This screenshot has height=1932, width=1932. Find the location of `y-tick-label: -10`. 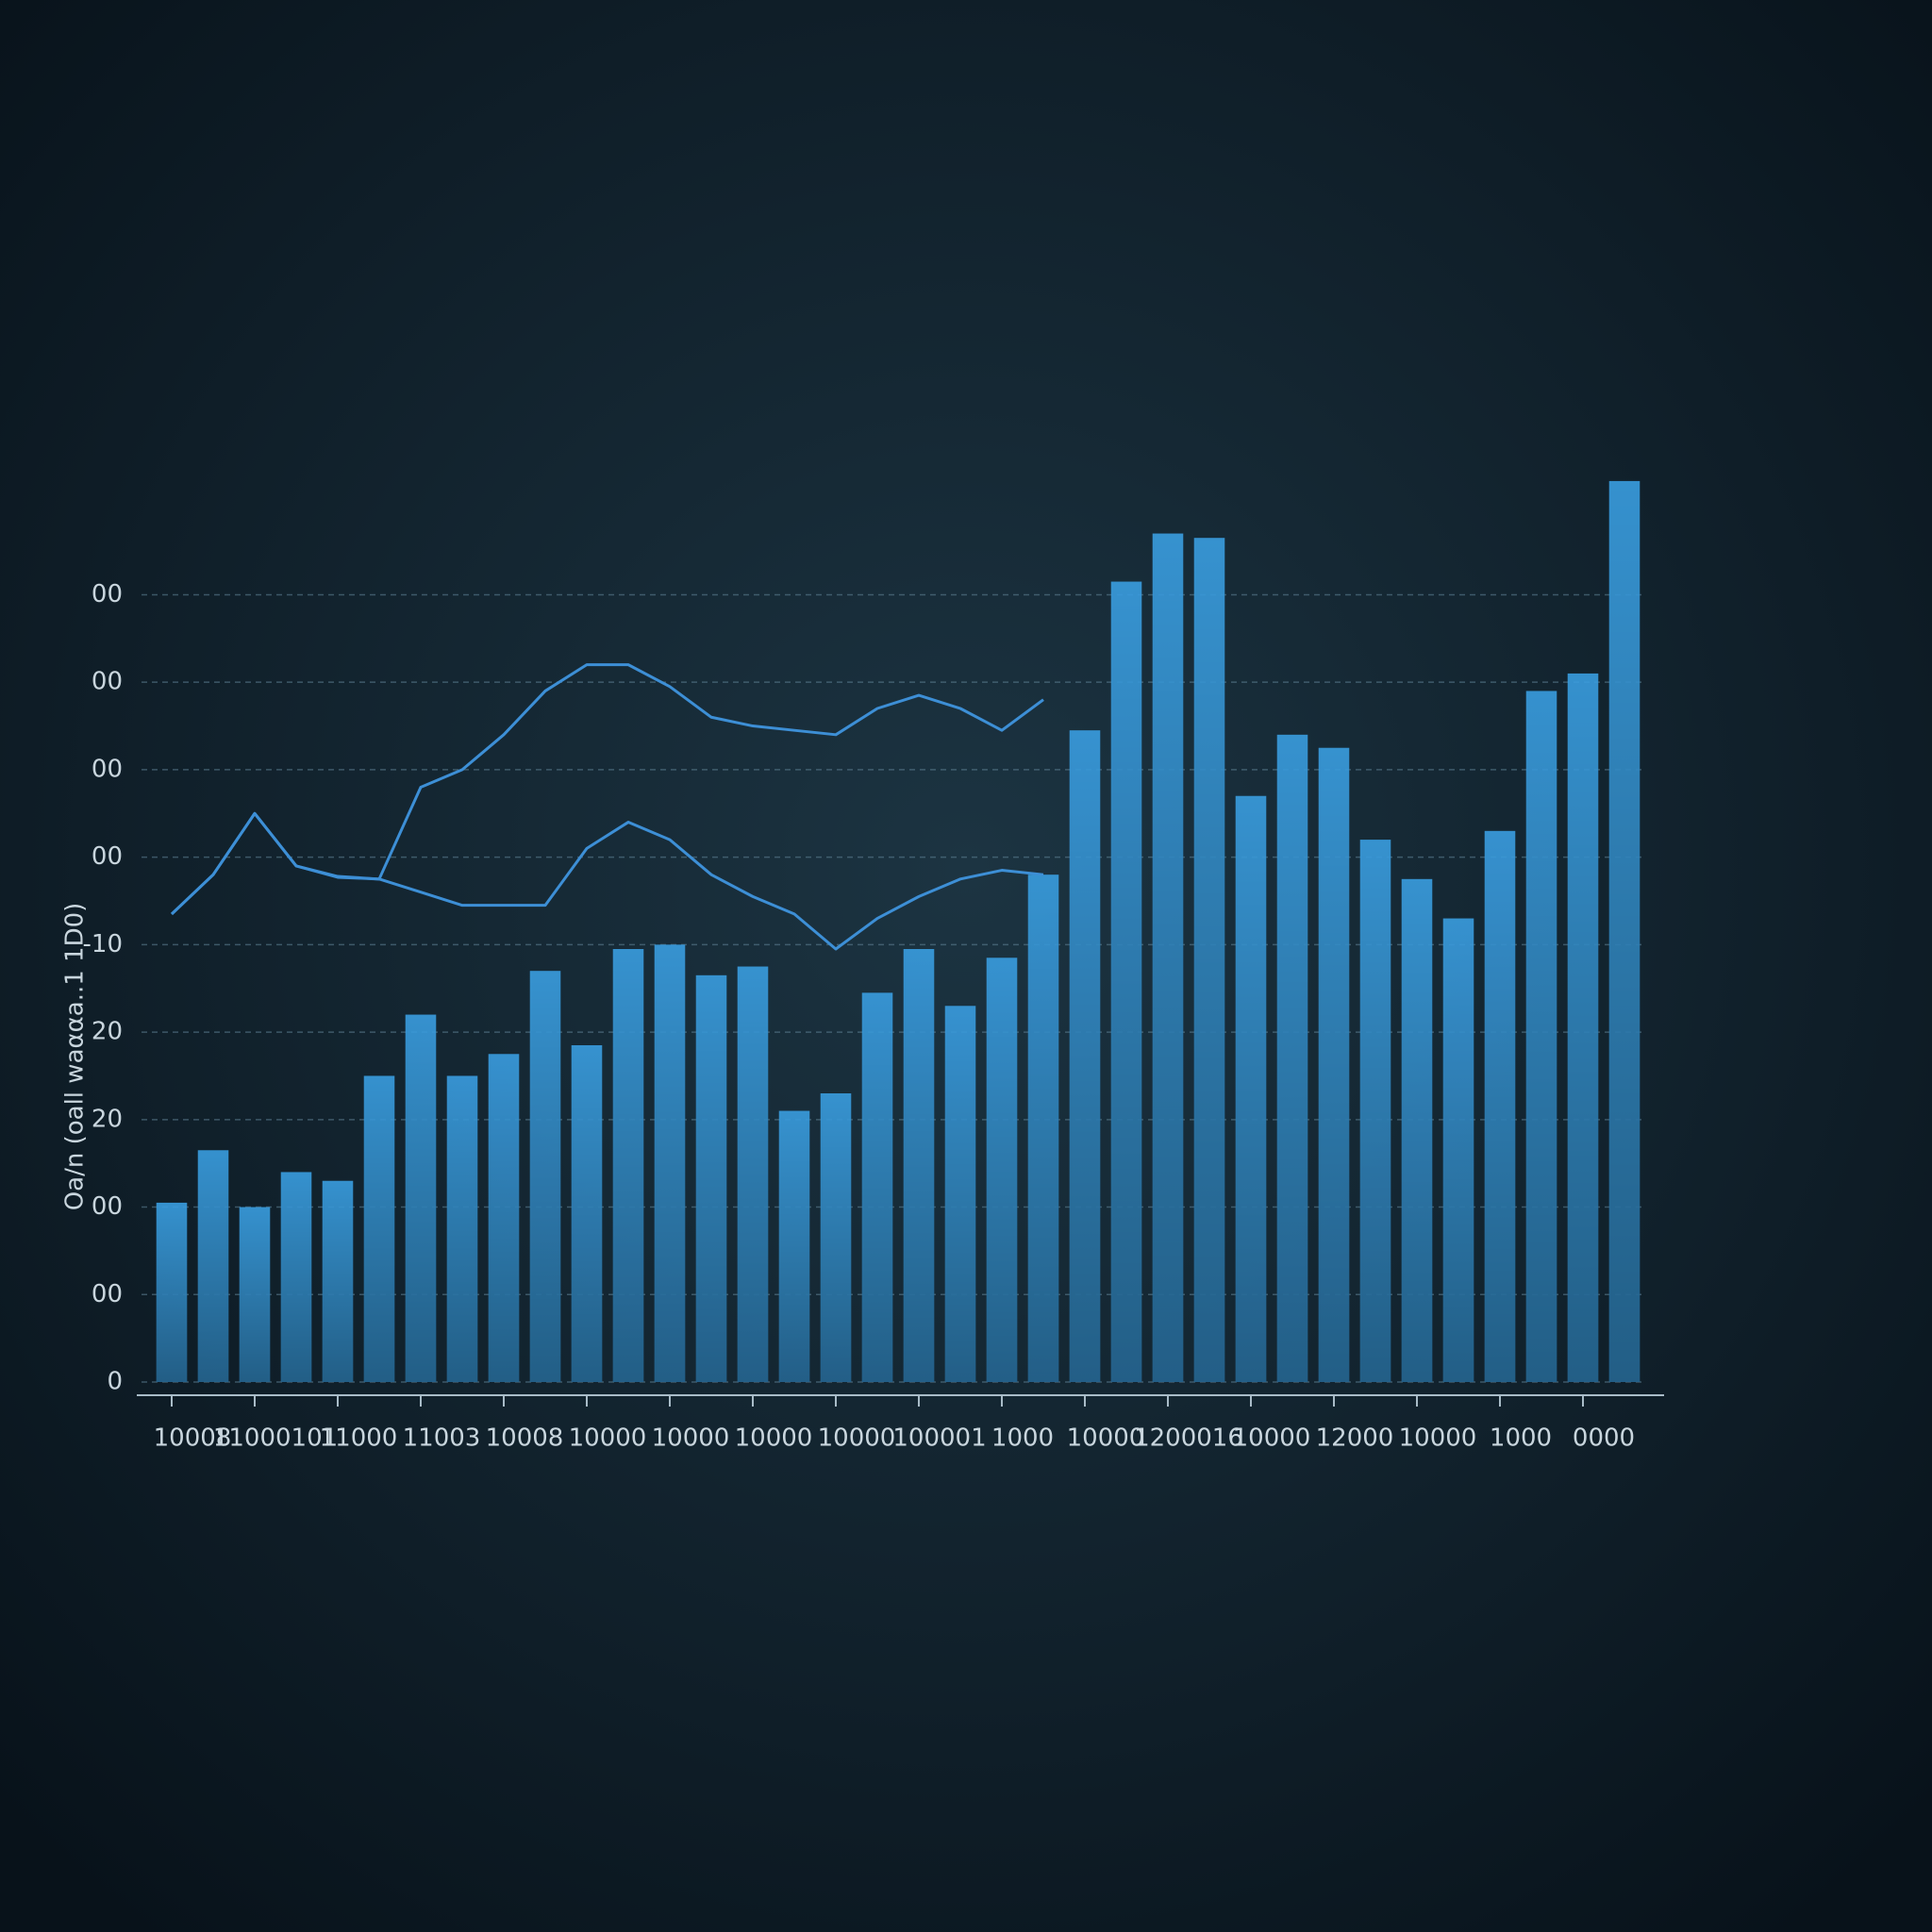

y-tick-label: -10 is located at coordinates (103, 944).